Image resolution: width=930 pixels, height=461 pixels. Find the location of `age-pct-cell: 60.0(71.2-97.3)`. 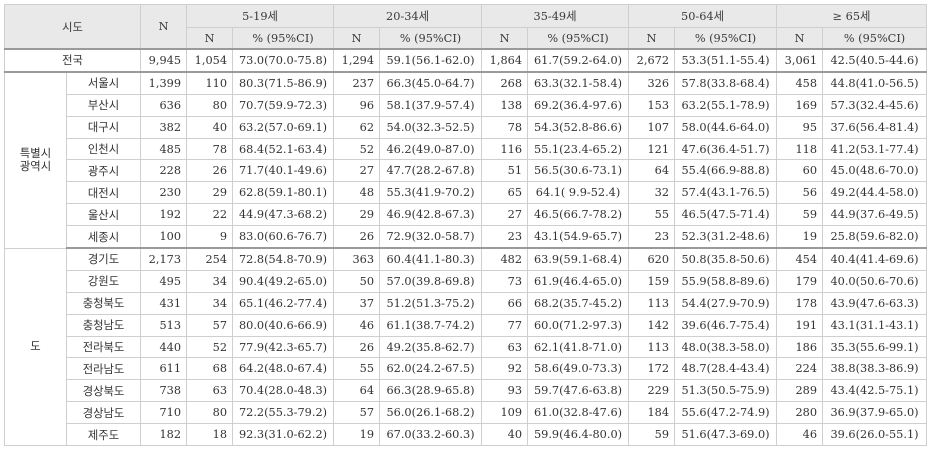

age-pct-cell: 60.0(71.2-97.3) is located at coordinates (578, 325).